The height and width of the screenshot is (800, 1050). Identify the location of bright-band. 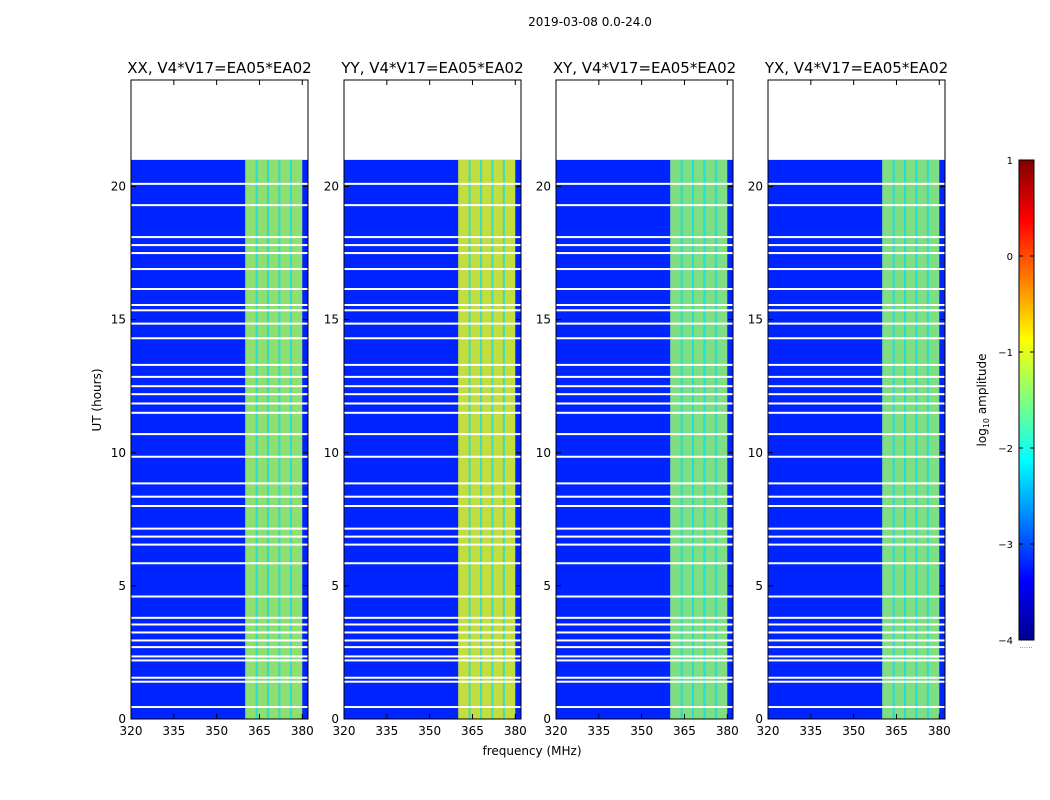
(274, 439).